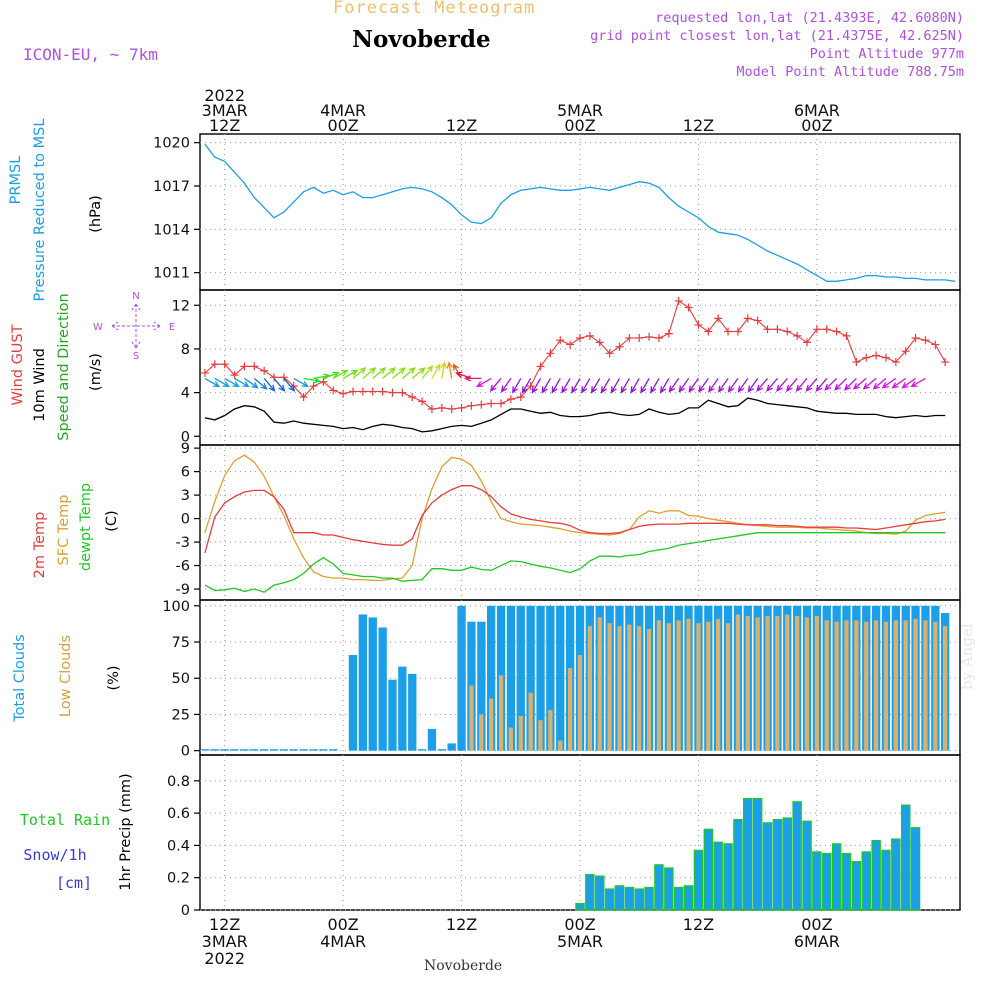 This screenshot has width=1000, height=1000. Describe the element at coordinates (463, 966) in the screenshot. I see `footer-location: Novoberde` at that location.